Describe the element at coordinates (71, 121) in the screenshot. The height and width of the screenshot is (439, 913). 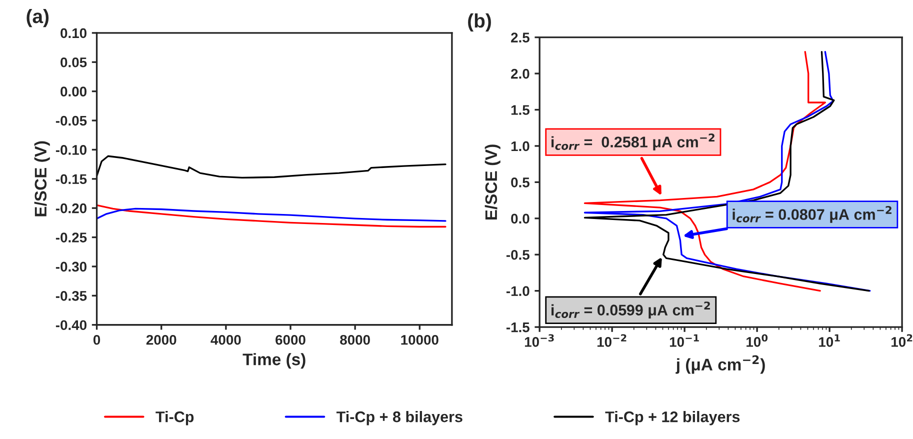
I see `y-tick-label: -0.05` at that location.